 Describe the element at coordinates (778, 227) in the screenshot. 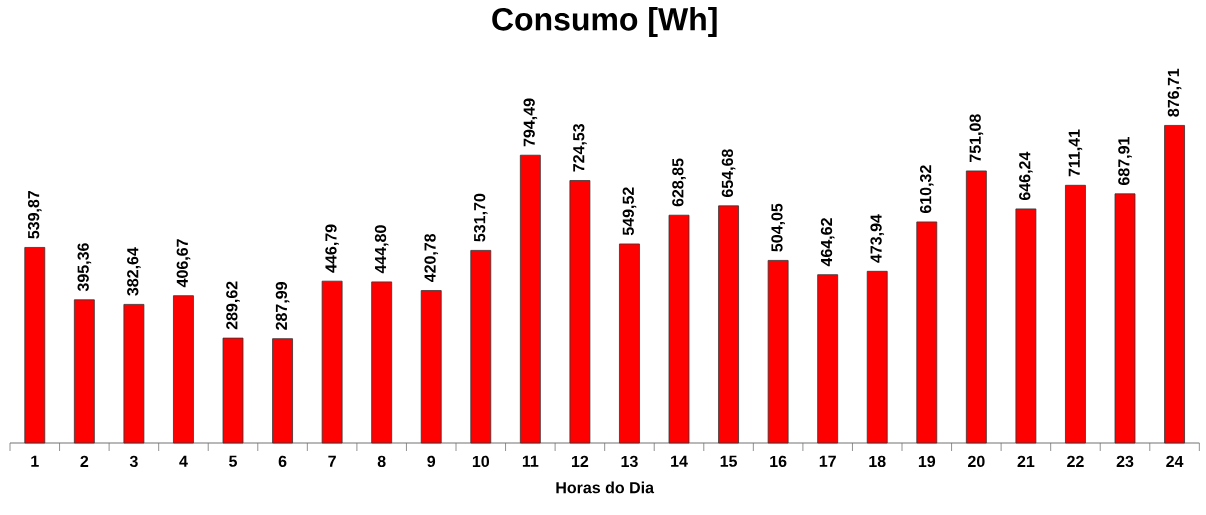

I see `data-label: 504,05` at that location.